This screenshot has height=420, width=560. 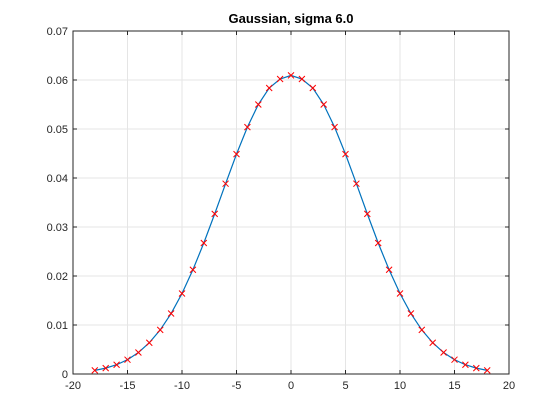 I want to click on y-tick-label: 0.07, so click(x=57, y=32).